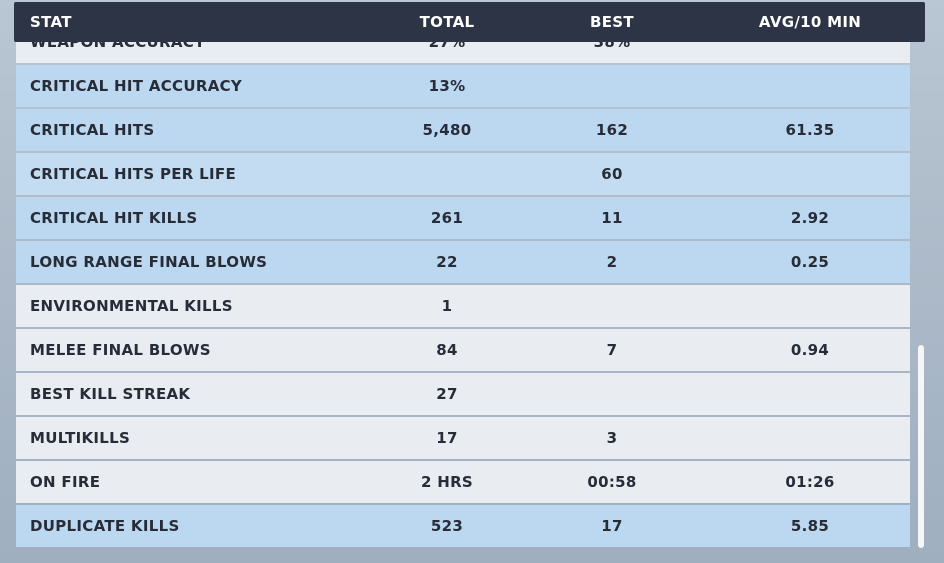 The height and width of the screenshot is (563, 944). I want to click on table-row: MULTIKILLS 17 3, so click(463, 438).